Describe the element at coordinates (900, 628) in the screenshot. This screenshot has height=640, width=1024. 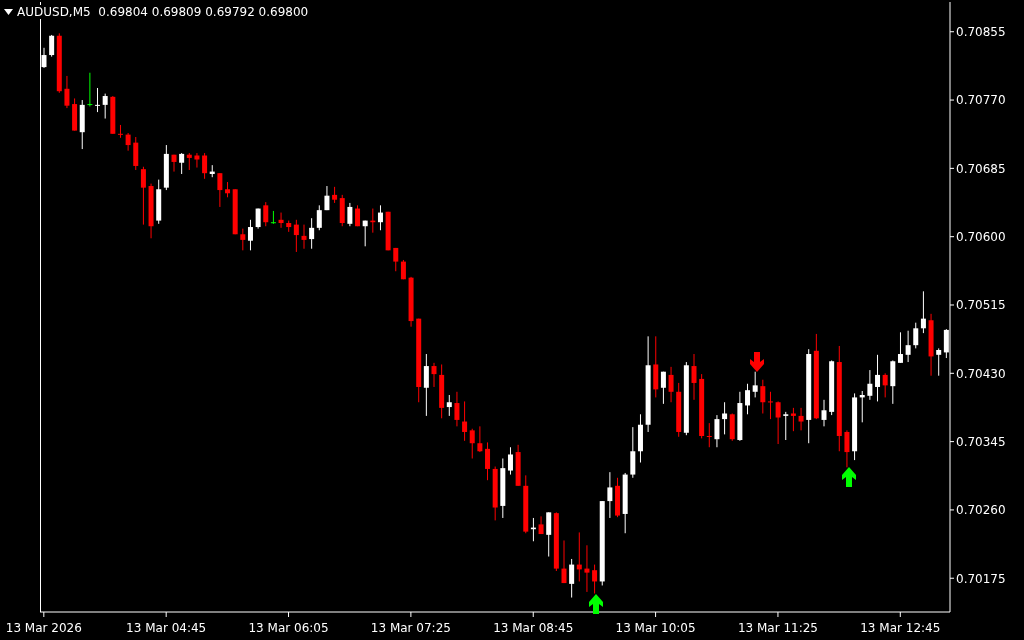
I see `x-tick-label: 13 Mar 12:45` at that location.